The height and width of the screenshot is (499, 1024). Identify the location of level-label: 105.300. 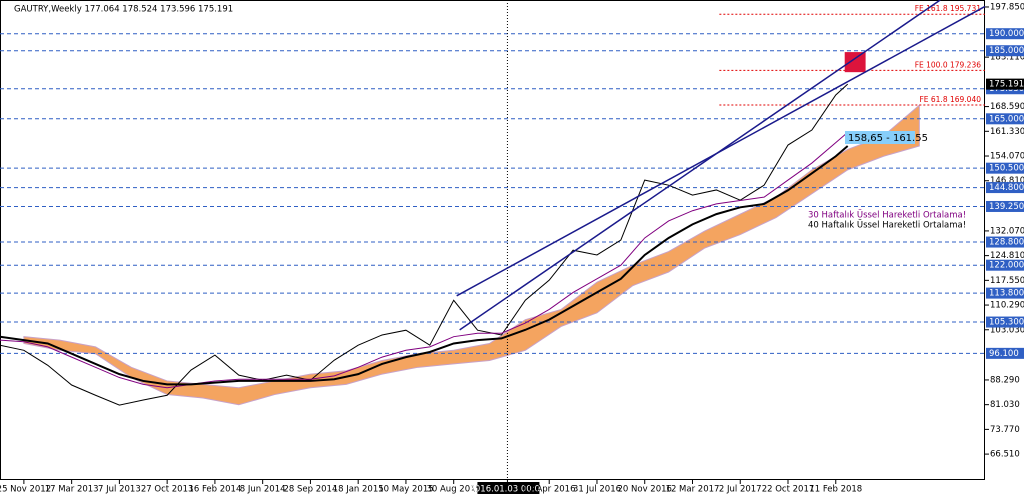
(1006, 323).